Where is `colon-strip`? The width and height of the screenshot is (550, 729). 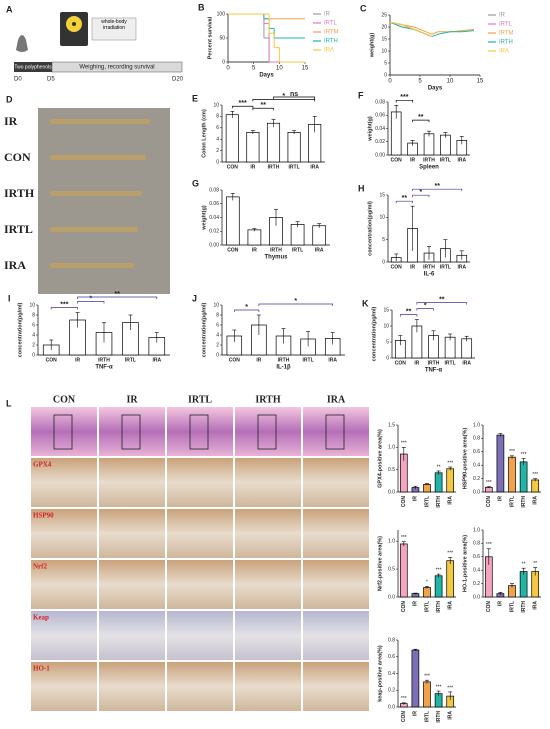
colon-strip is located at coordinates (92, 265).